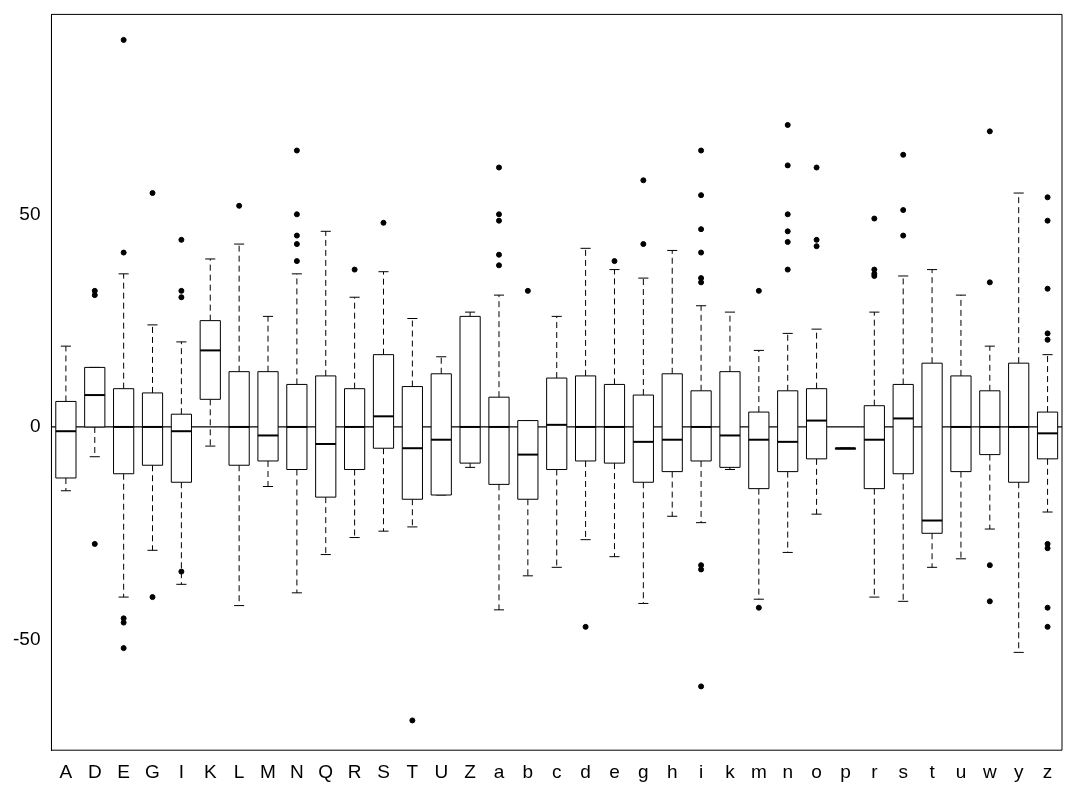 The height and width of the screenshot is (791, 1067). I want to click on x-tick-label: h, so click(672, 771).